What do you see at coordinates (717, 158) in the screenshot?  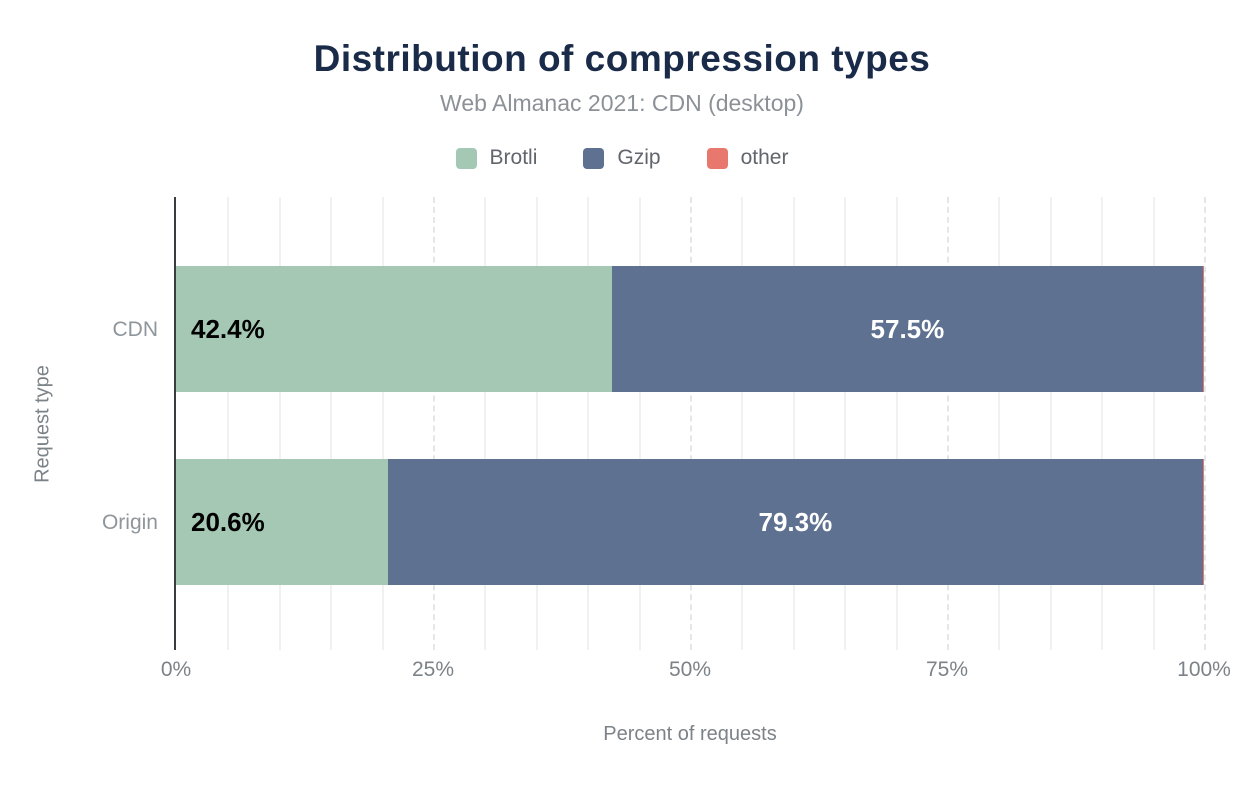 I see `legend-swatch-other` at bounding box center [717, 158].